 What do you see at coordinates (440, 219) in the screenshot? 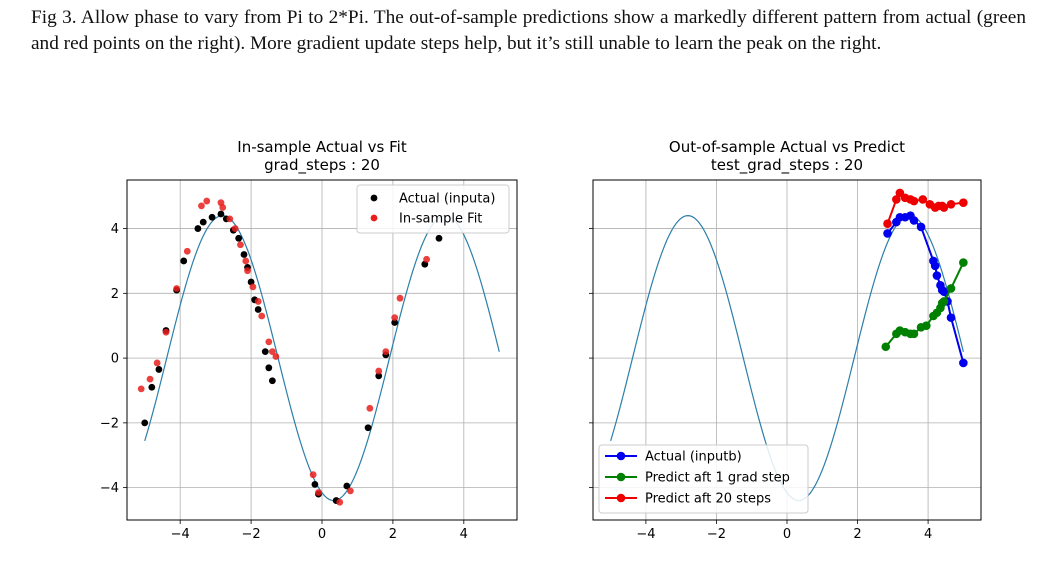
I see `legend-label: In-sample Fit` at bounding box center [440, 219].